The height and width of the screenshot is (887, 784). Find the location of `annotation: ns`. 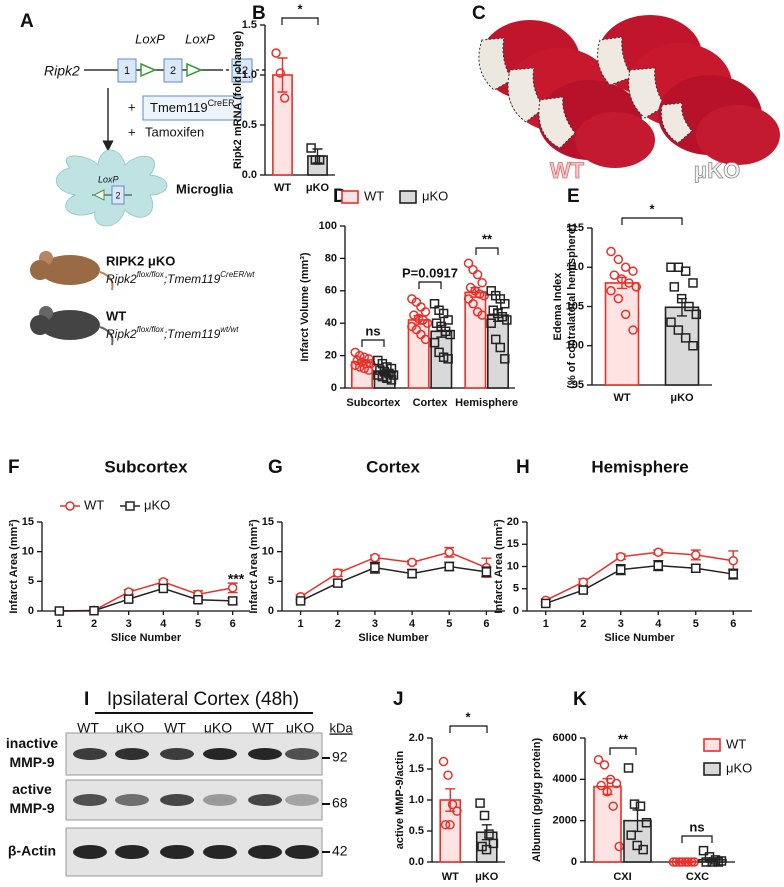

annotation: ns is located at coordinates (696, 826).